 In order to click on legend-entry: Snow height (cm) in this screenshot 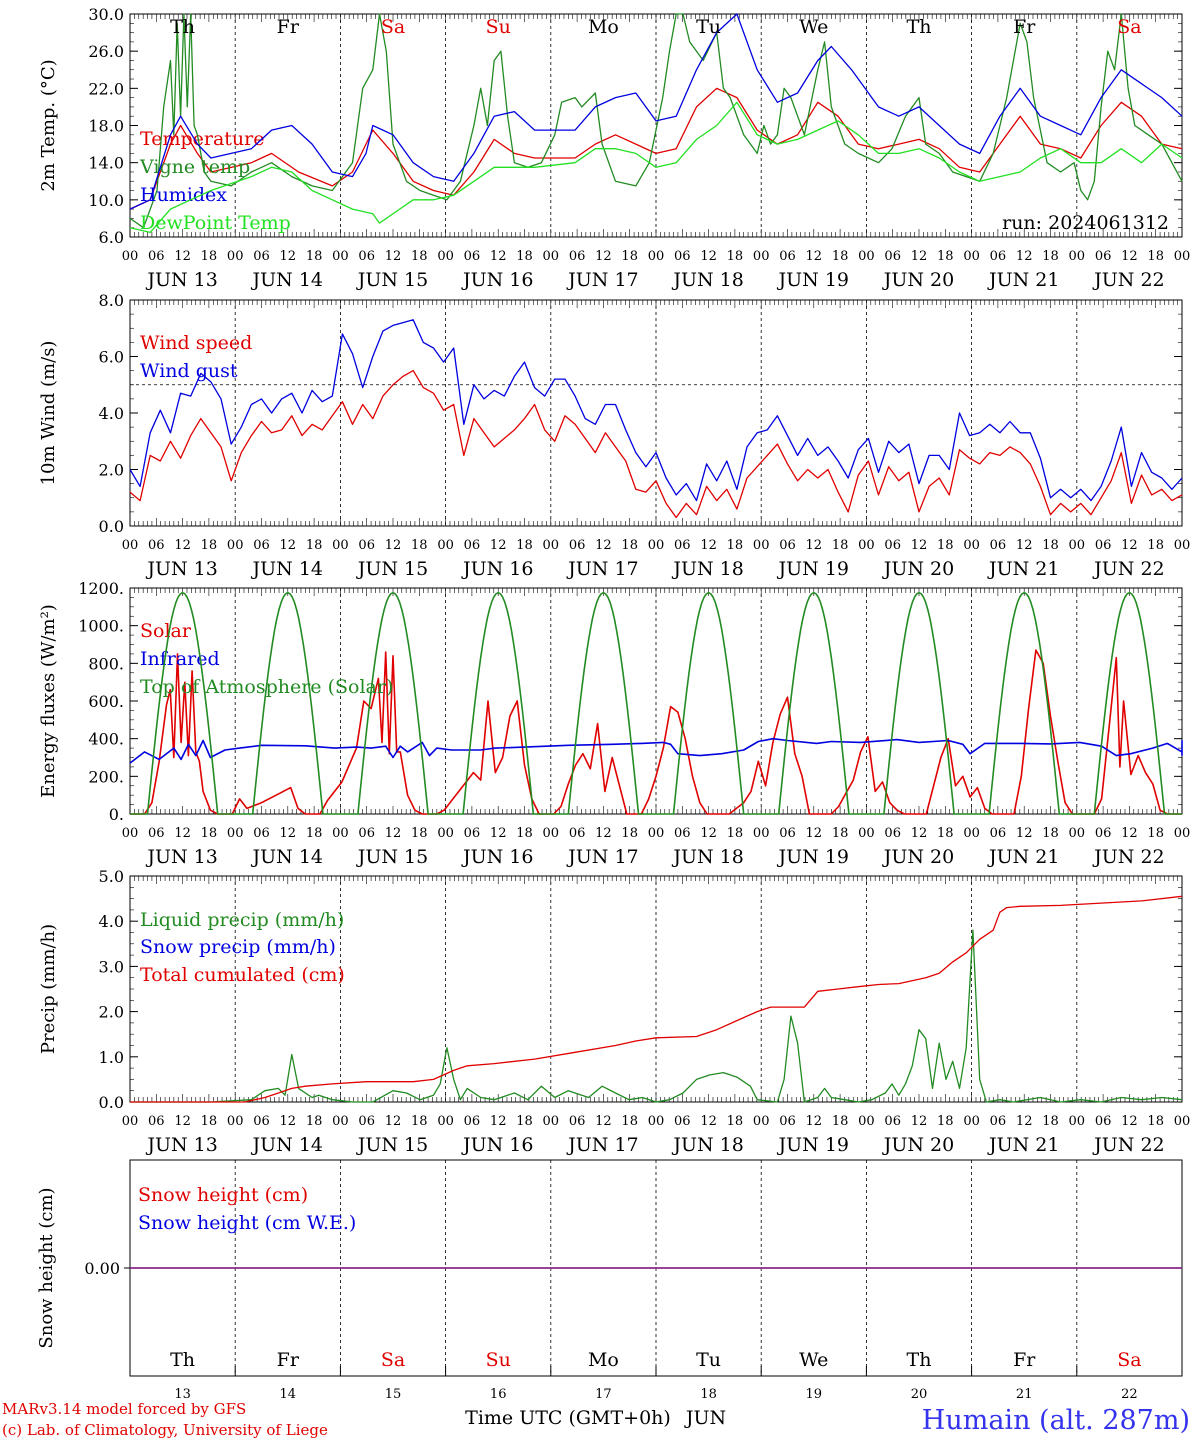, I will do `click(223, 1195)`.